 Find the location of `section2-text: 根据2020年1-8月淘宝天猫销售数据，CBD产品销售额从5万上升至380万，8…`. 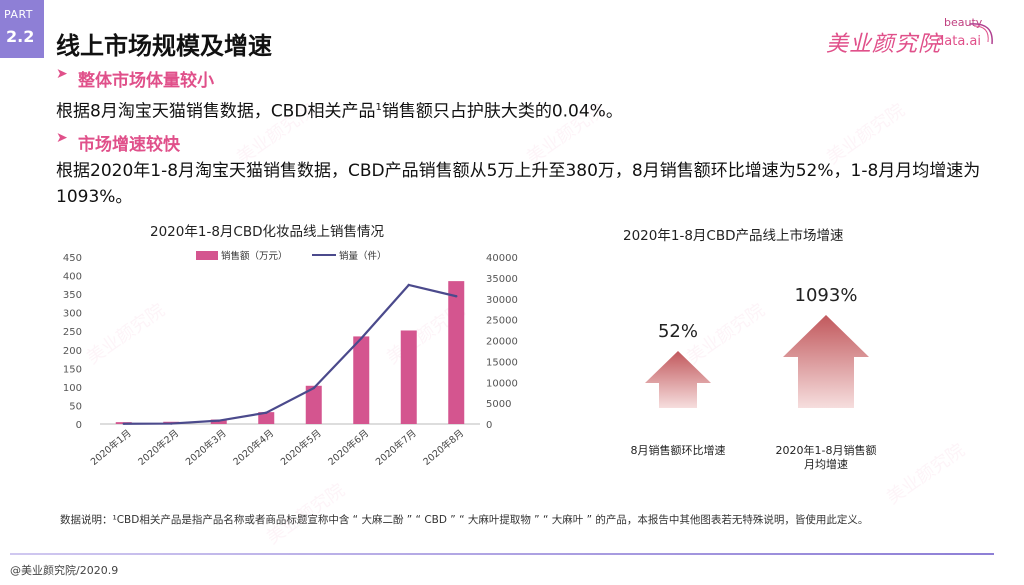

section2-text: 根据2020年1-8月淘宝天猫销售数据，CBD产品销售额从5万上升至380万，8… is located at coordinates (518, 184).